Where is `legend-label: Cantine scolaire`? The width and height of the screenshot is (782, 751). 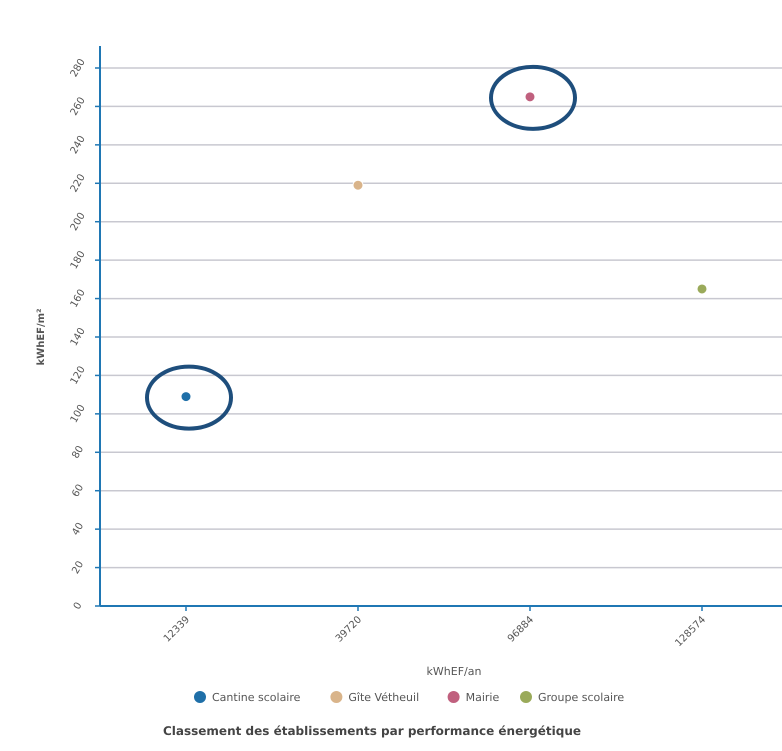
legend-label: Cantine scolaire is located at coordinates (256, 697).